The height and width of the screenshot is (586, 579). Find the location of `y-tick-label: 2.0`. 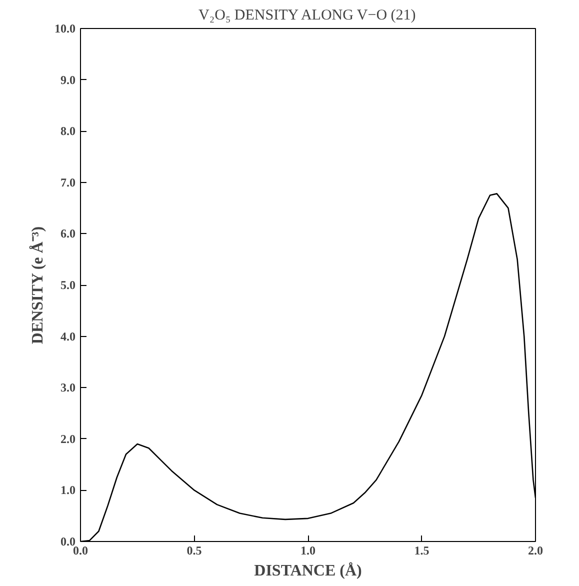

y-tick-label: 2.0 is located at coordinates (68, 439).